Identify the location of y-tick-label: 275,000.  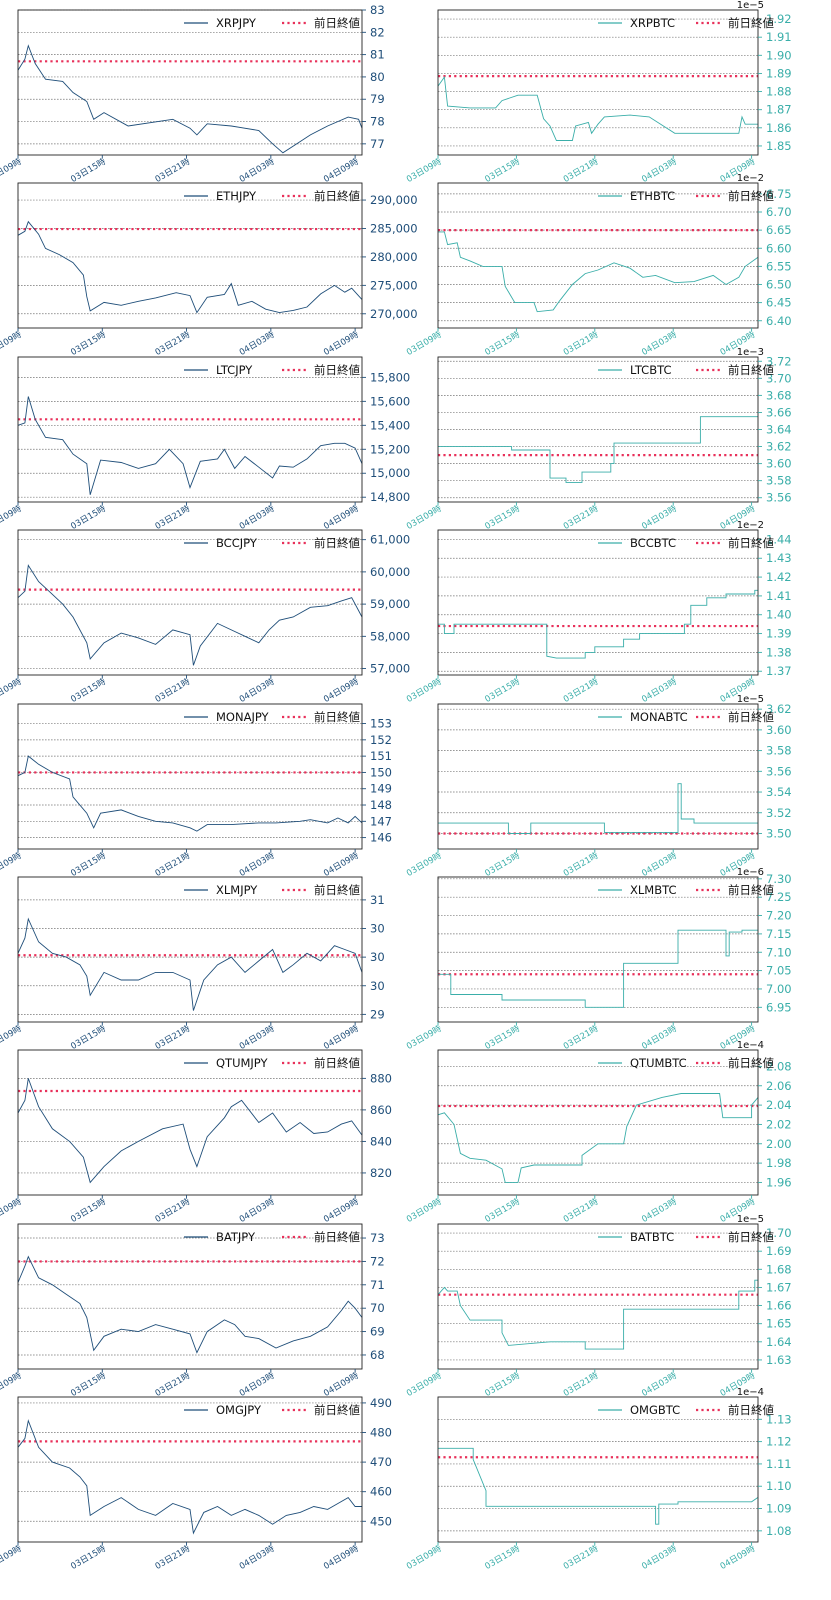
(394, 286).